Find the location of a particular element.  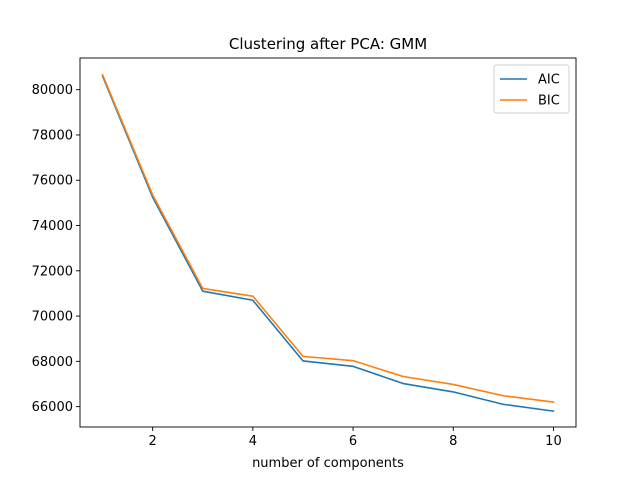

y-tick-label: 72000 is located at coordinates (52, 271).